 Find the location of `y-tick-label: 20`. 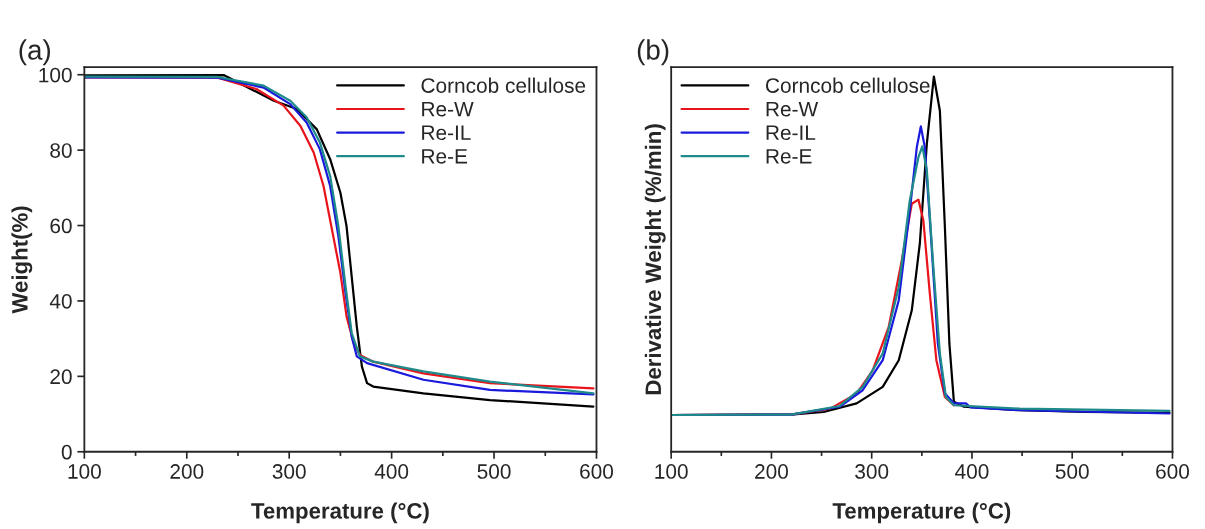

y-tick-label: 20 is located at coordinates (61, 377).